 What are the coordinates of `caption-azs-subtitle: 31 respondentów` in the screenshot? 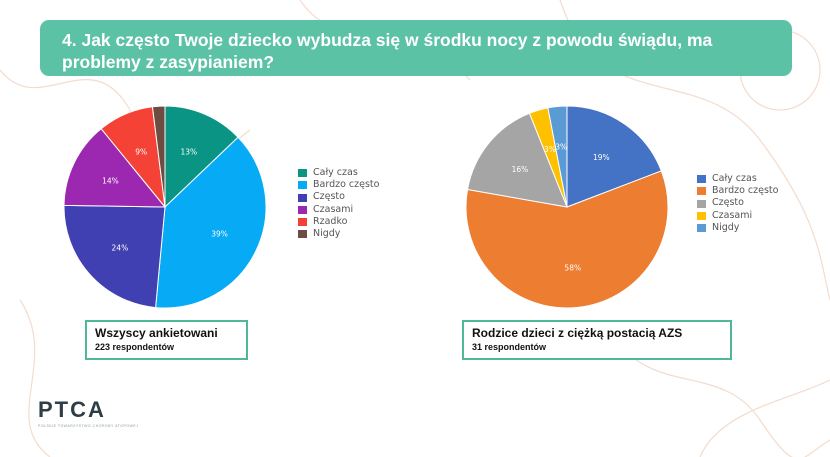 It's located at (509, 347).